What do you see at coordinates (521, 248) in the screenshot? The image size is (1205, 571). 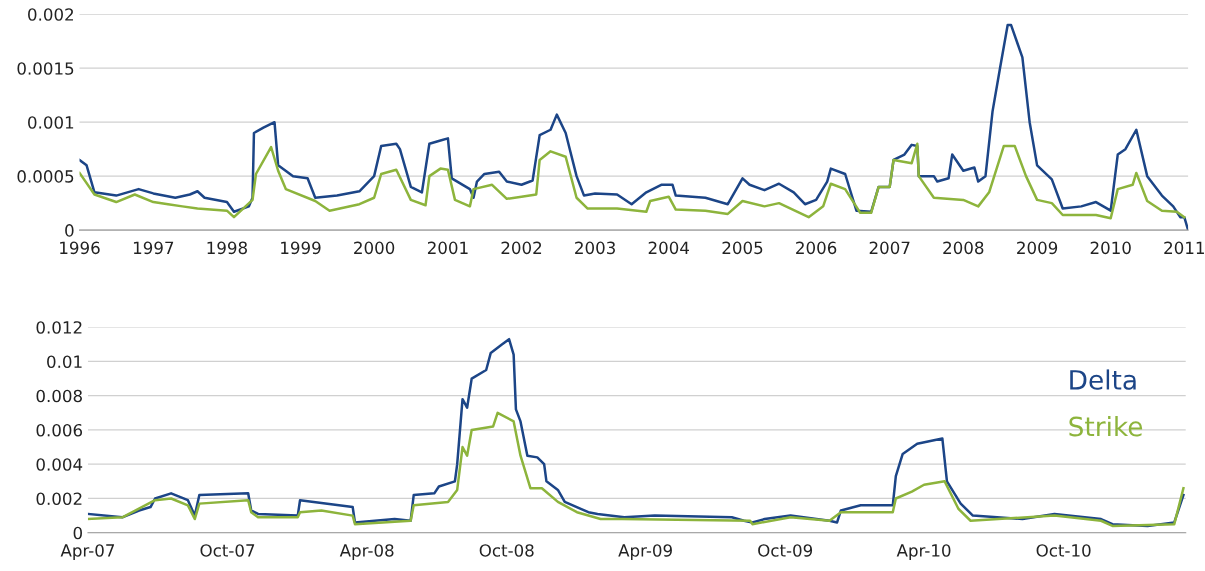 I see `x-tick-label: 2002` at bounding box center [521, 248].